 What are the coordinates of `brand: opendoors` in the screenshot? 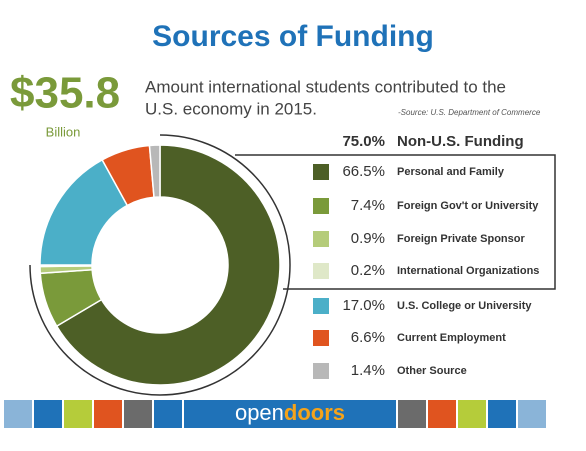 It's located at (290, 412).